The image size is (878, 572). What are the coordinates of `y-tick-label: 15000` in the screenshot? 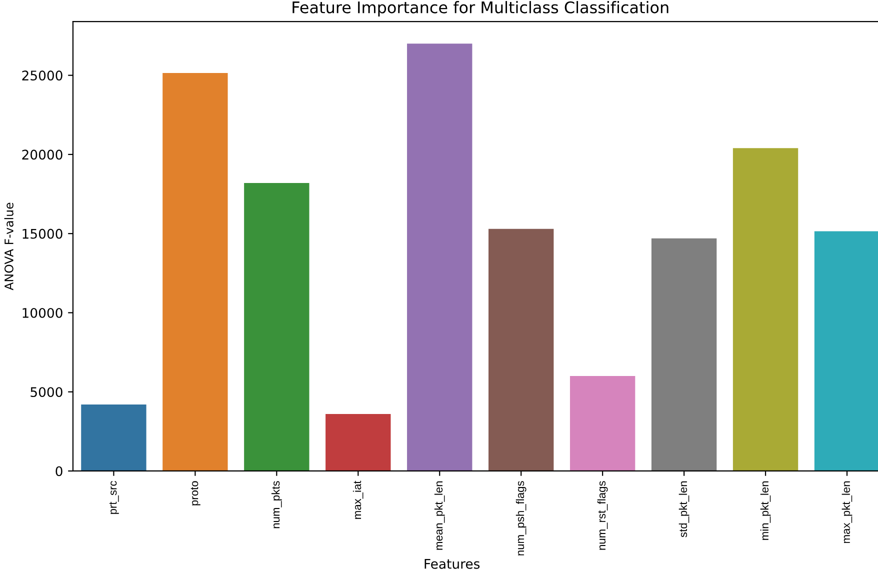 It's located at (42, 233).